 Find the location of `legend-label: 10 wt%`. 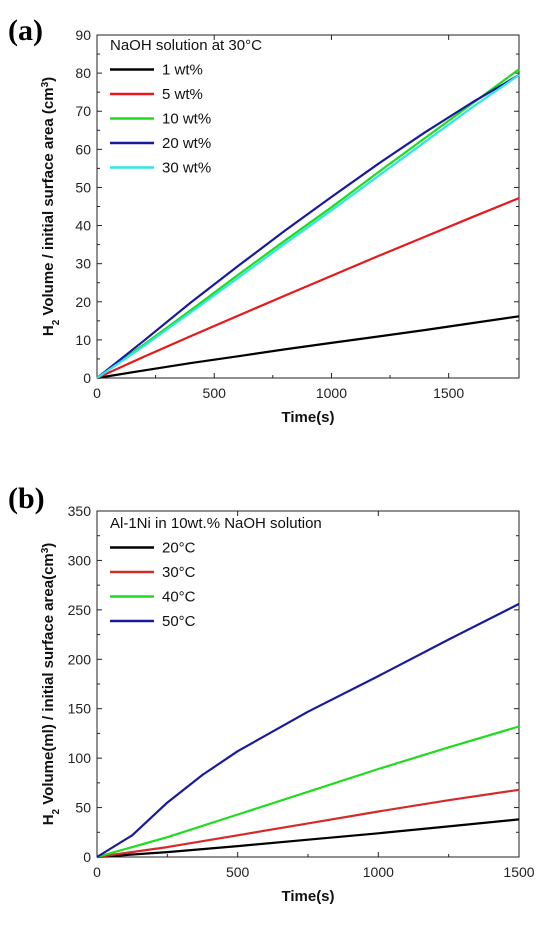

legend-label: 10 wt% is located at coordinates (186, 119).